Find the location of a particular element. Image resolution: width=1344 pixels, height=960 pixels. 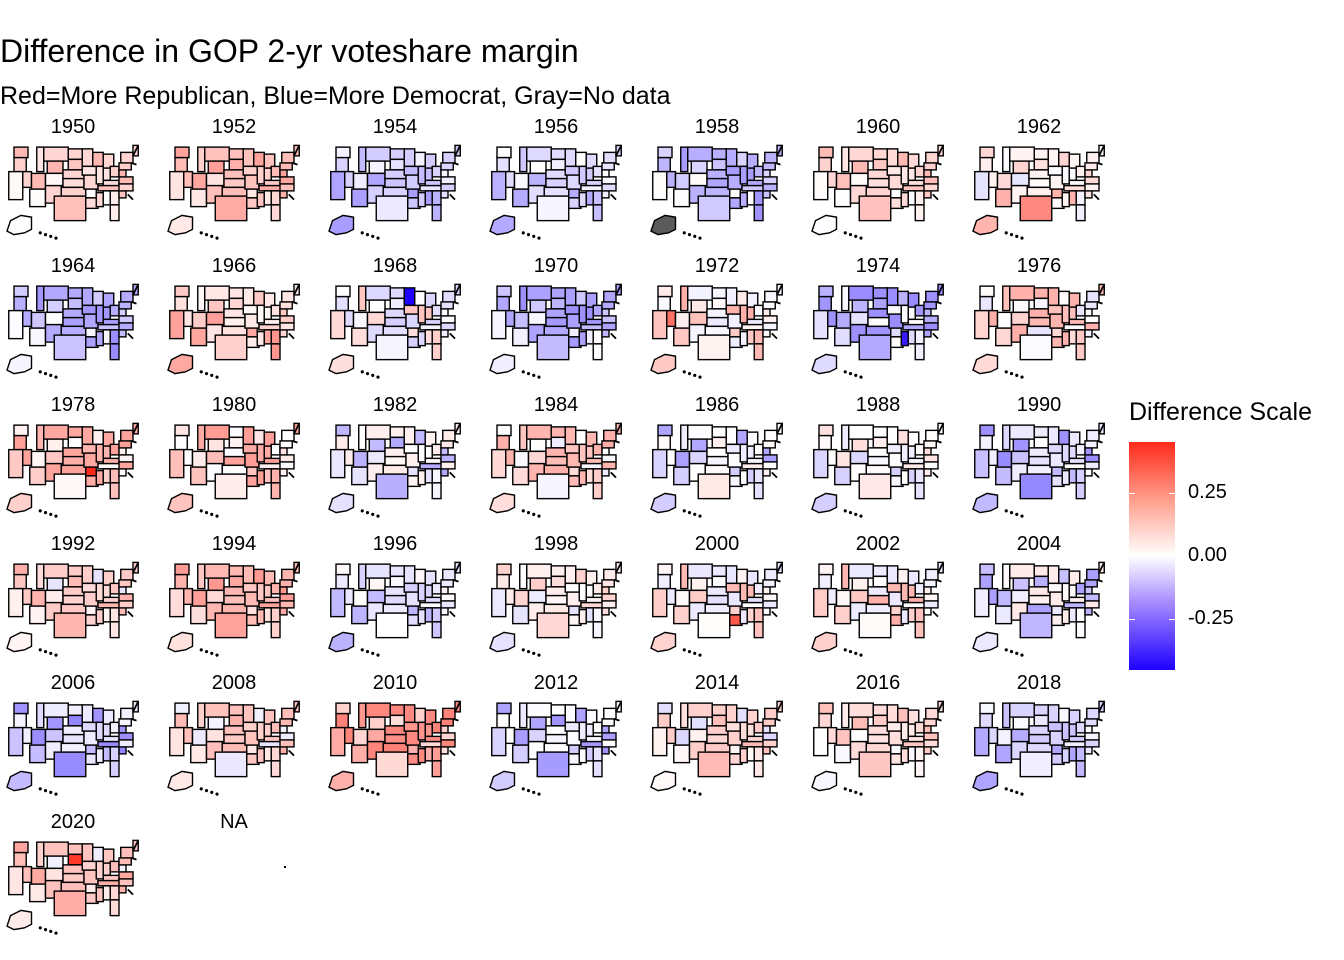

panel-year-label: 1998 is located at coordinates (556, 544).